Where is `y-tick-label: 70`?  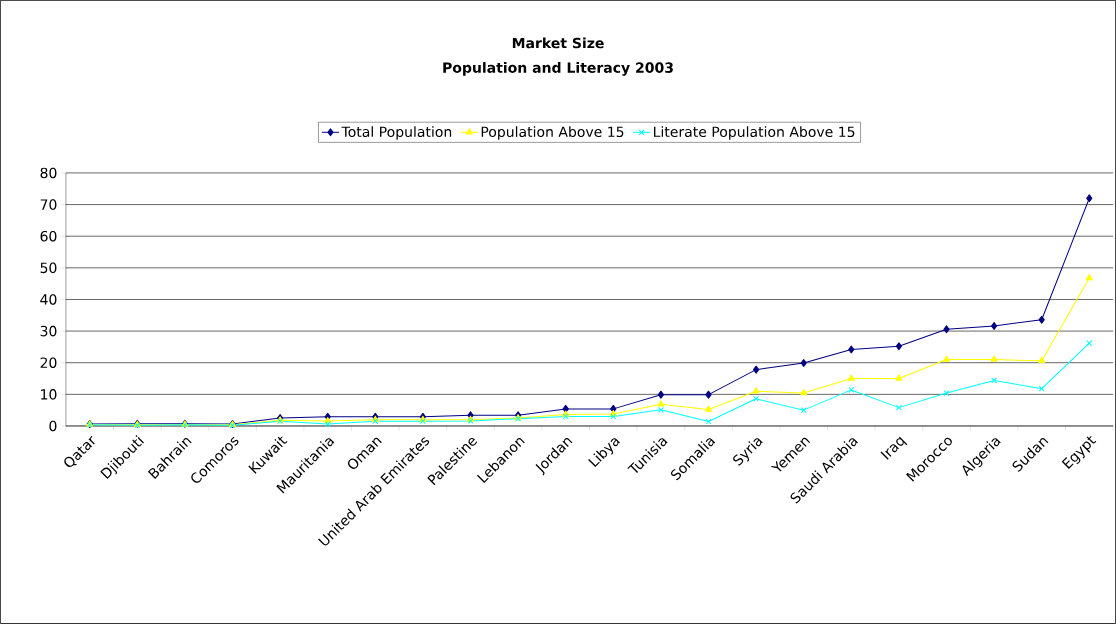 y-tick-label: 70 is located at coordinates (48, 204).